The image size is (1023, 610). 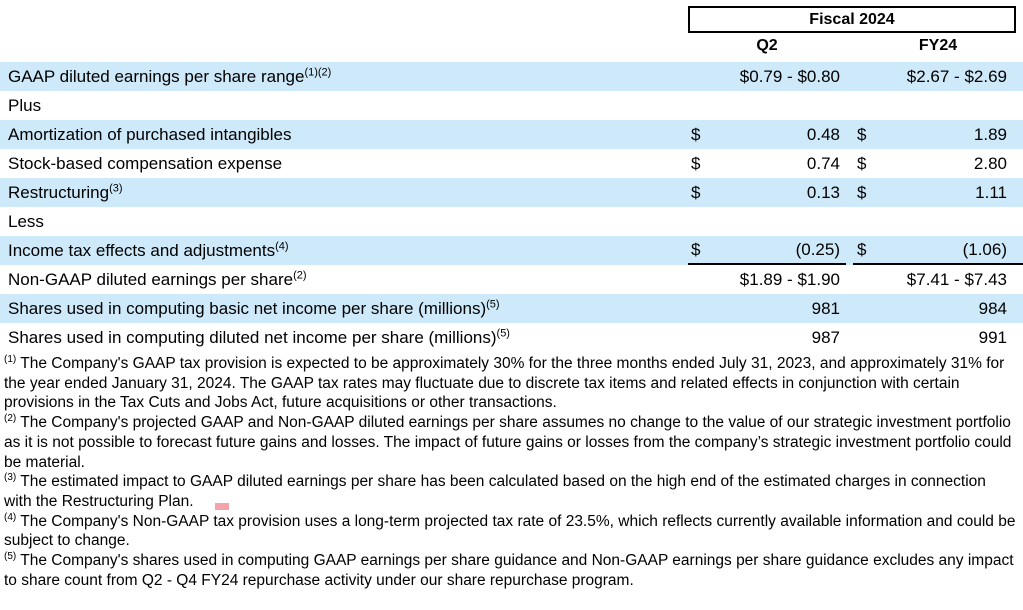 I want to click on q2-value: 0.13, so click(x=823, y=192).